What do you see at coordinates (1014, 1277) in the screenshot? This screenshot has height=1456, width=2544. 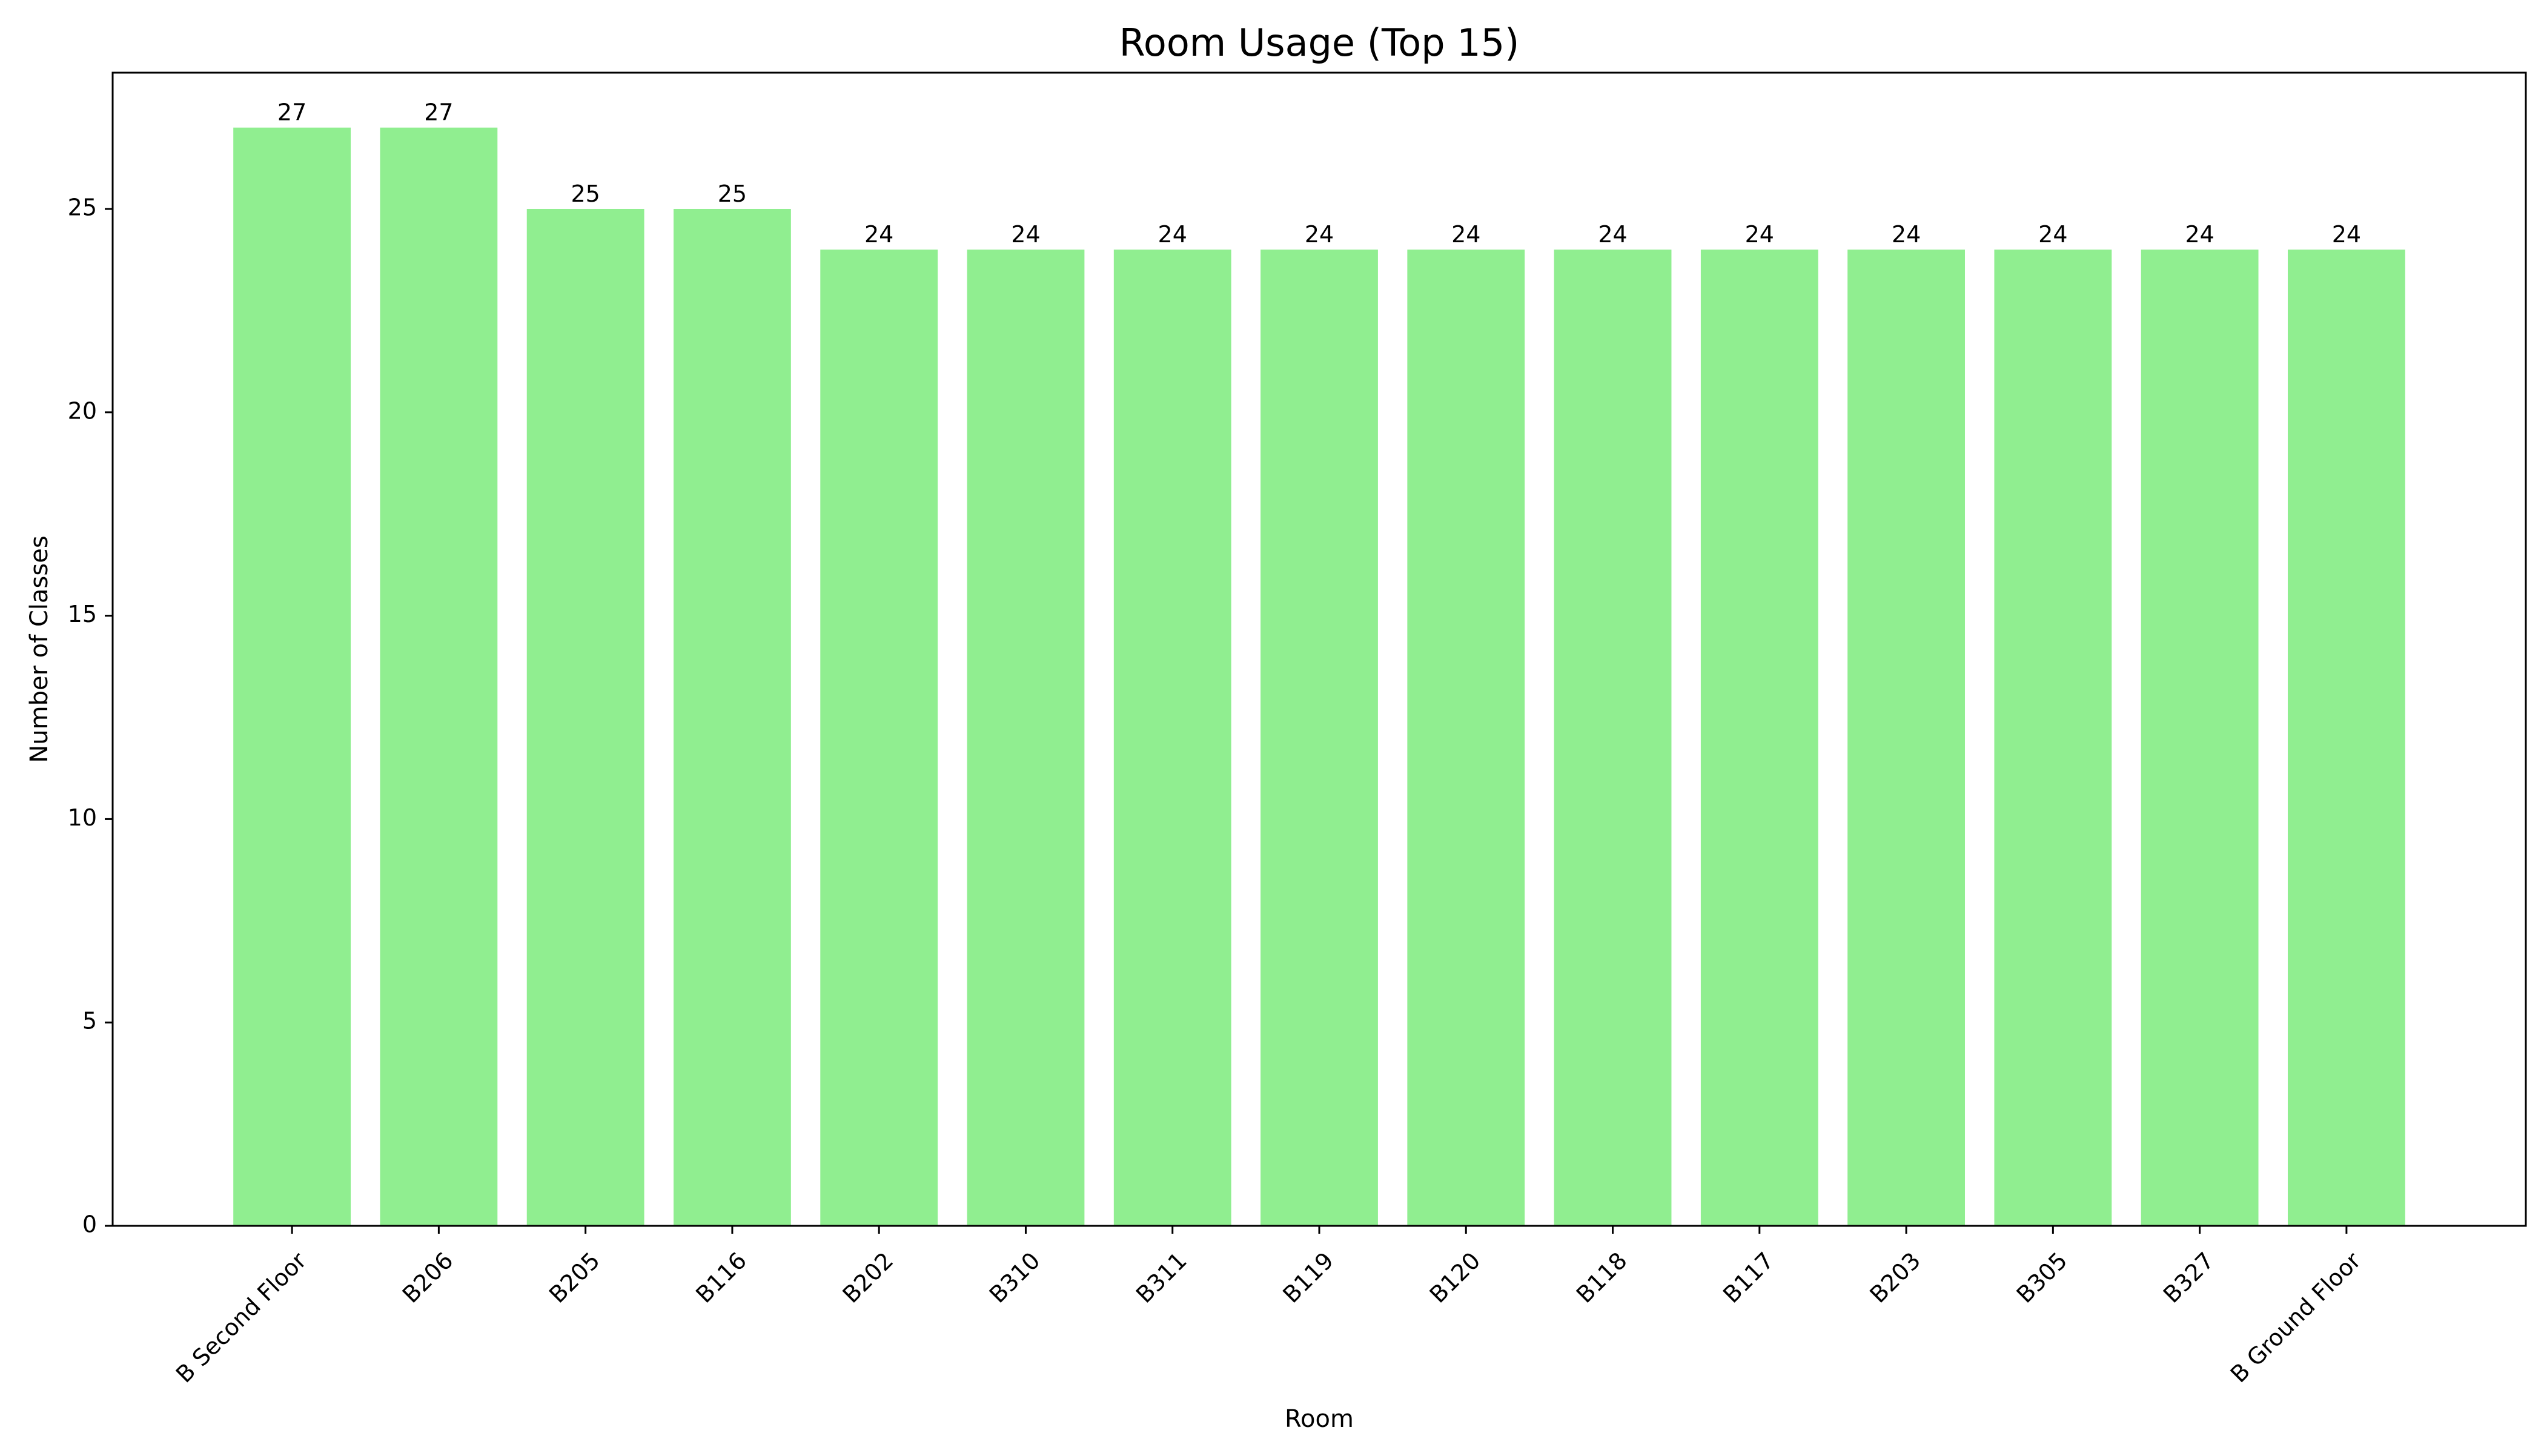 I see `x-tick-label: B310` at bounding box center [1014, 1277].